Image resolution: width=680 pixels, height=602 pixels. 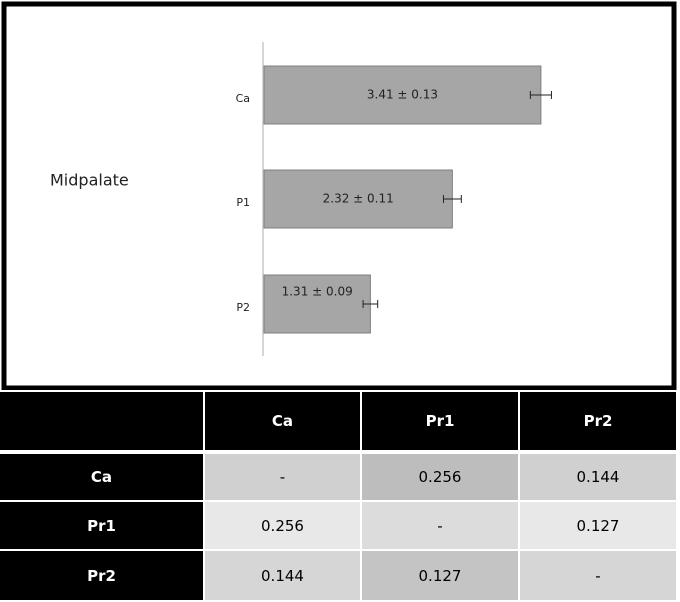 I want to click on value-label: 3.41 ± 0.13, so click(x=402, y=95).